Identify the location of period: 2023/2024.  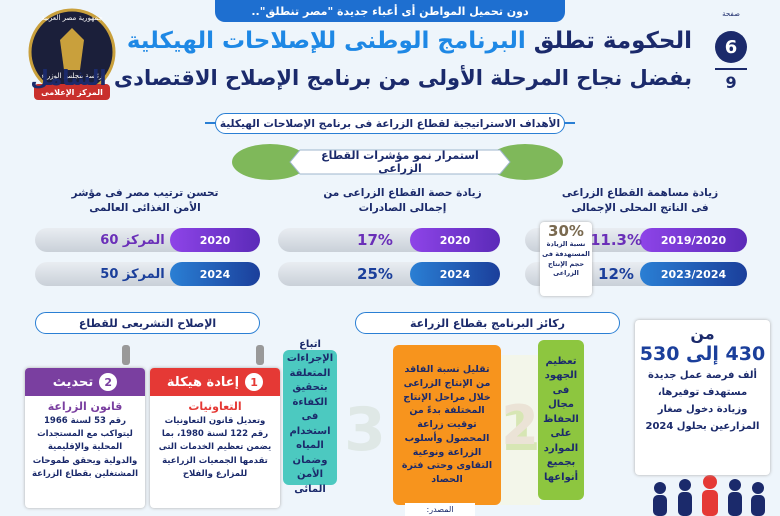
(693, 274).